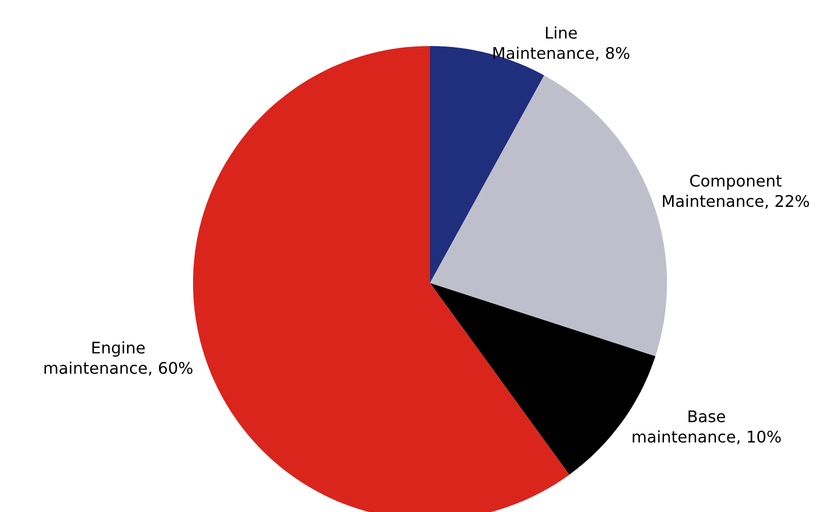 This screenshot has width=826, height=512. I want to click on slice-label: Component Maintenance, 22%, so click(736, 191).